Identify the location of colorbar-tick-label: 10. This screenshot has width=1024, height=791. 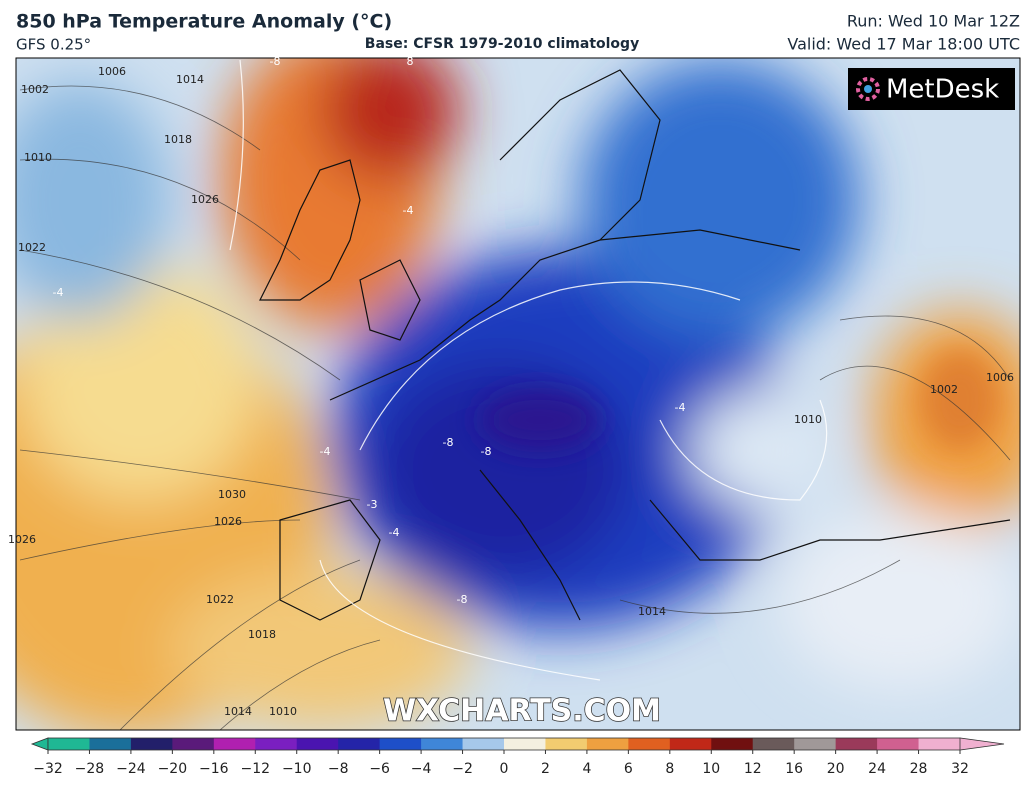
(711, 769).